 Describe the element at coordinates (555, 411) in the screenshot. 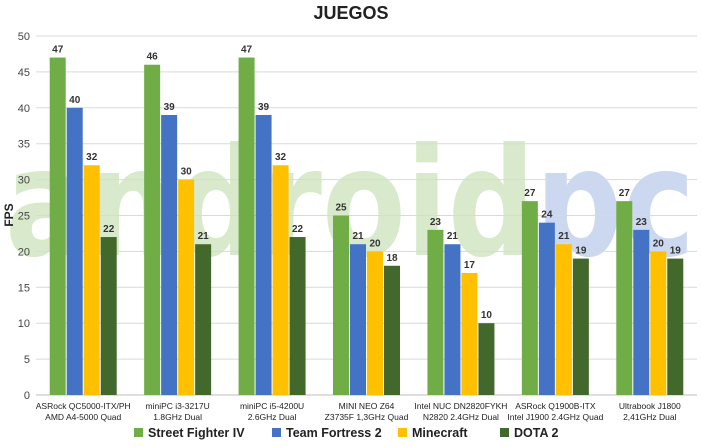

I see `x-tick-label: ASRock Q1900B-ITX Intel J1900 2.4GHz Quad` at that location.